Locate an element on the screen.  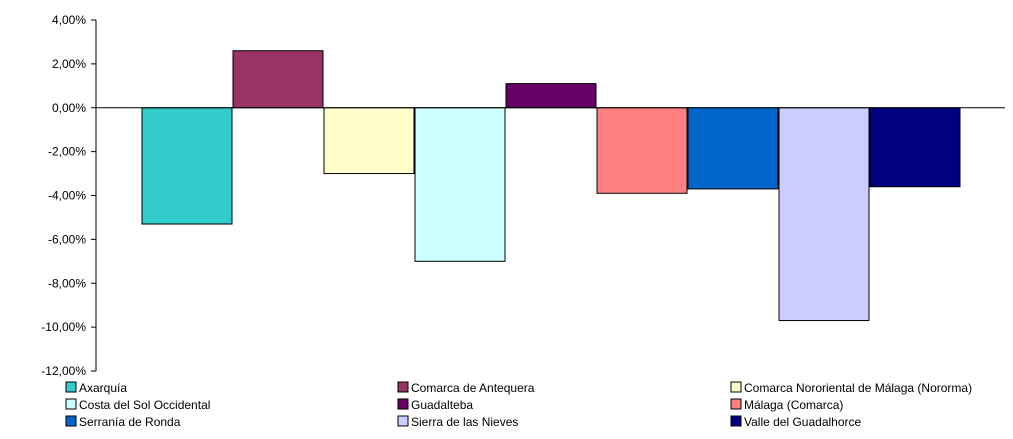
y-tick-label: -4,00% is located at coordinates (67, 196).